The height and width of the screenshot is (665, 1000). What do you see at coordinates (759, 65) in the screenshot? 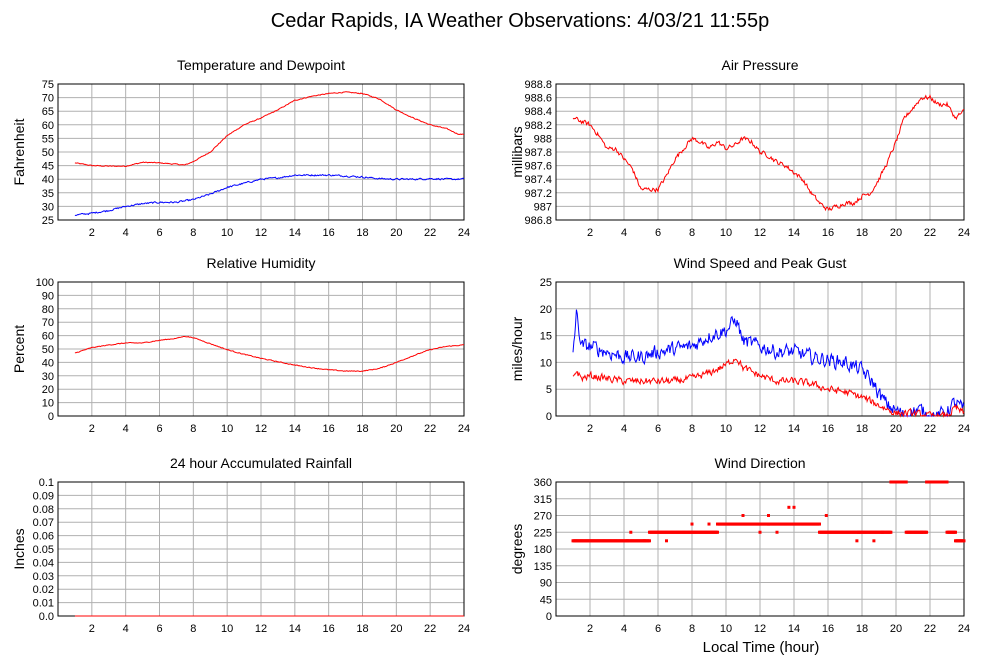
I see `chart-title: Air Pressure` at bounding box center [759, 65].